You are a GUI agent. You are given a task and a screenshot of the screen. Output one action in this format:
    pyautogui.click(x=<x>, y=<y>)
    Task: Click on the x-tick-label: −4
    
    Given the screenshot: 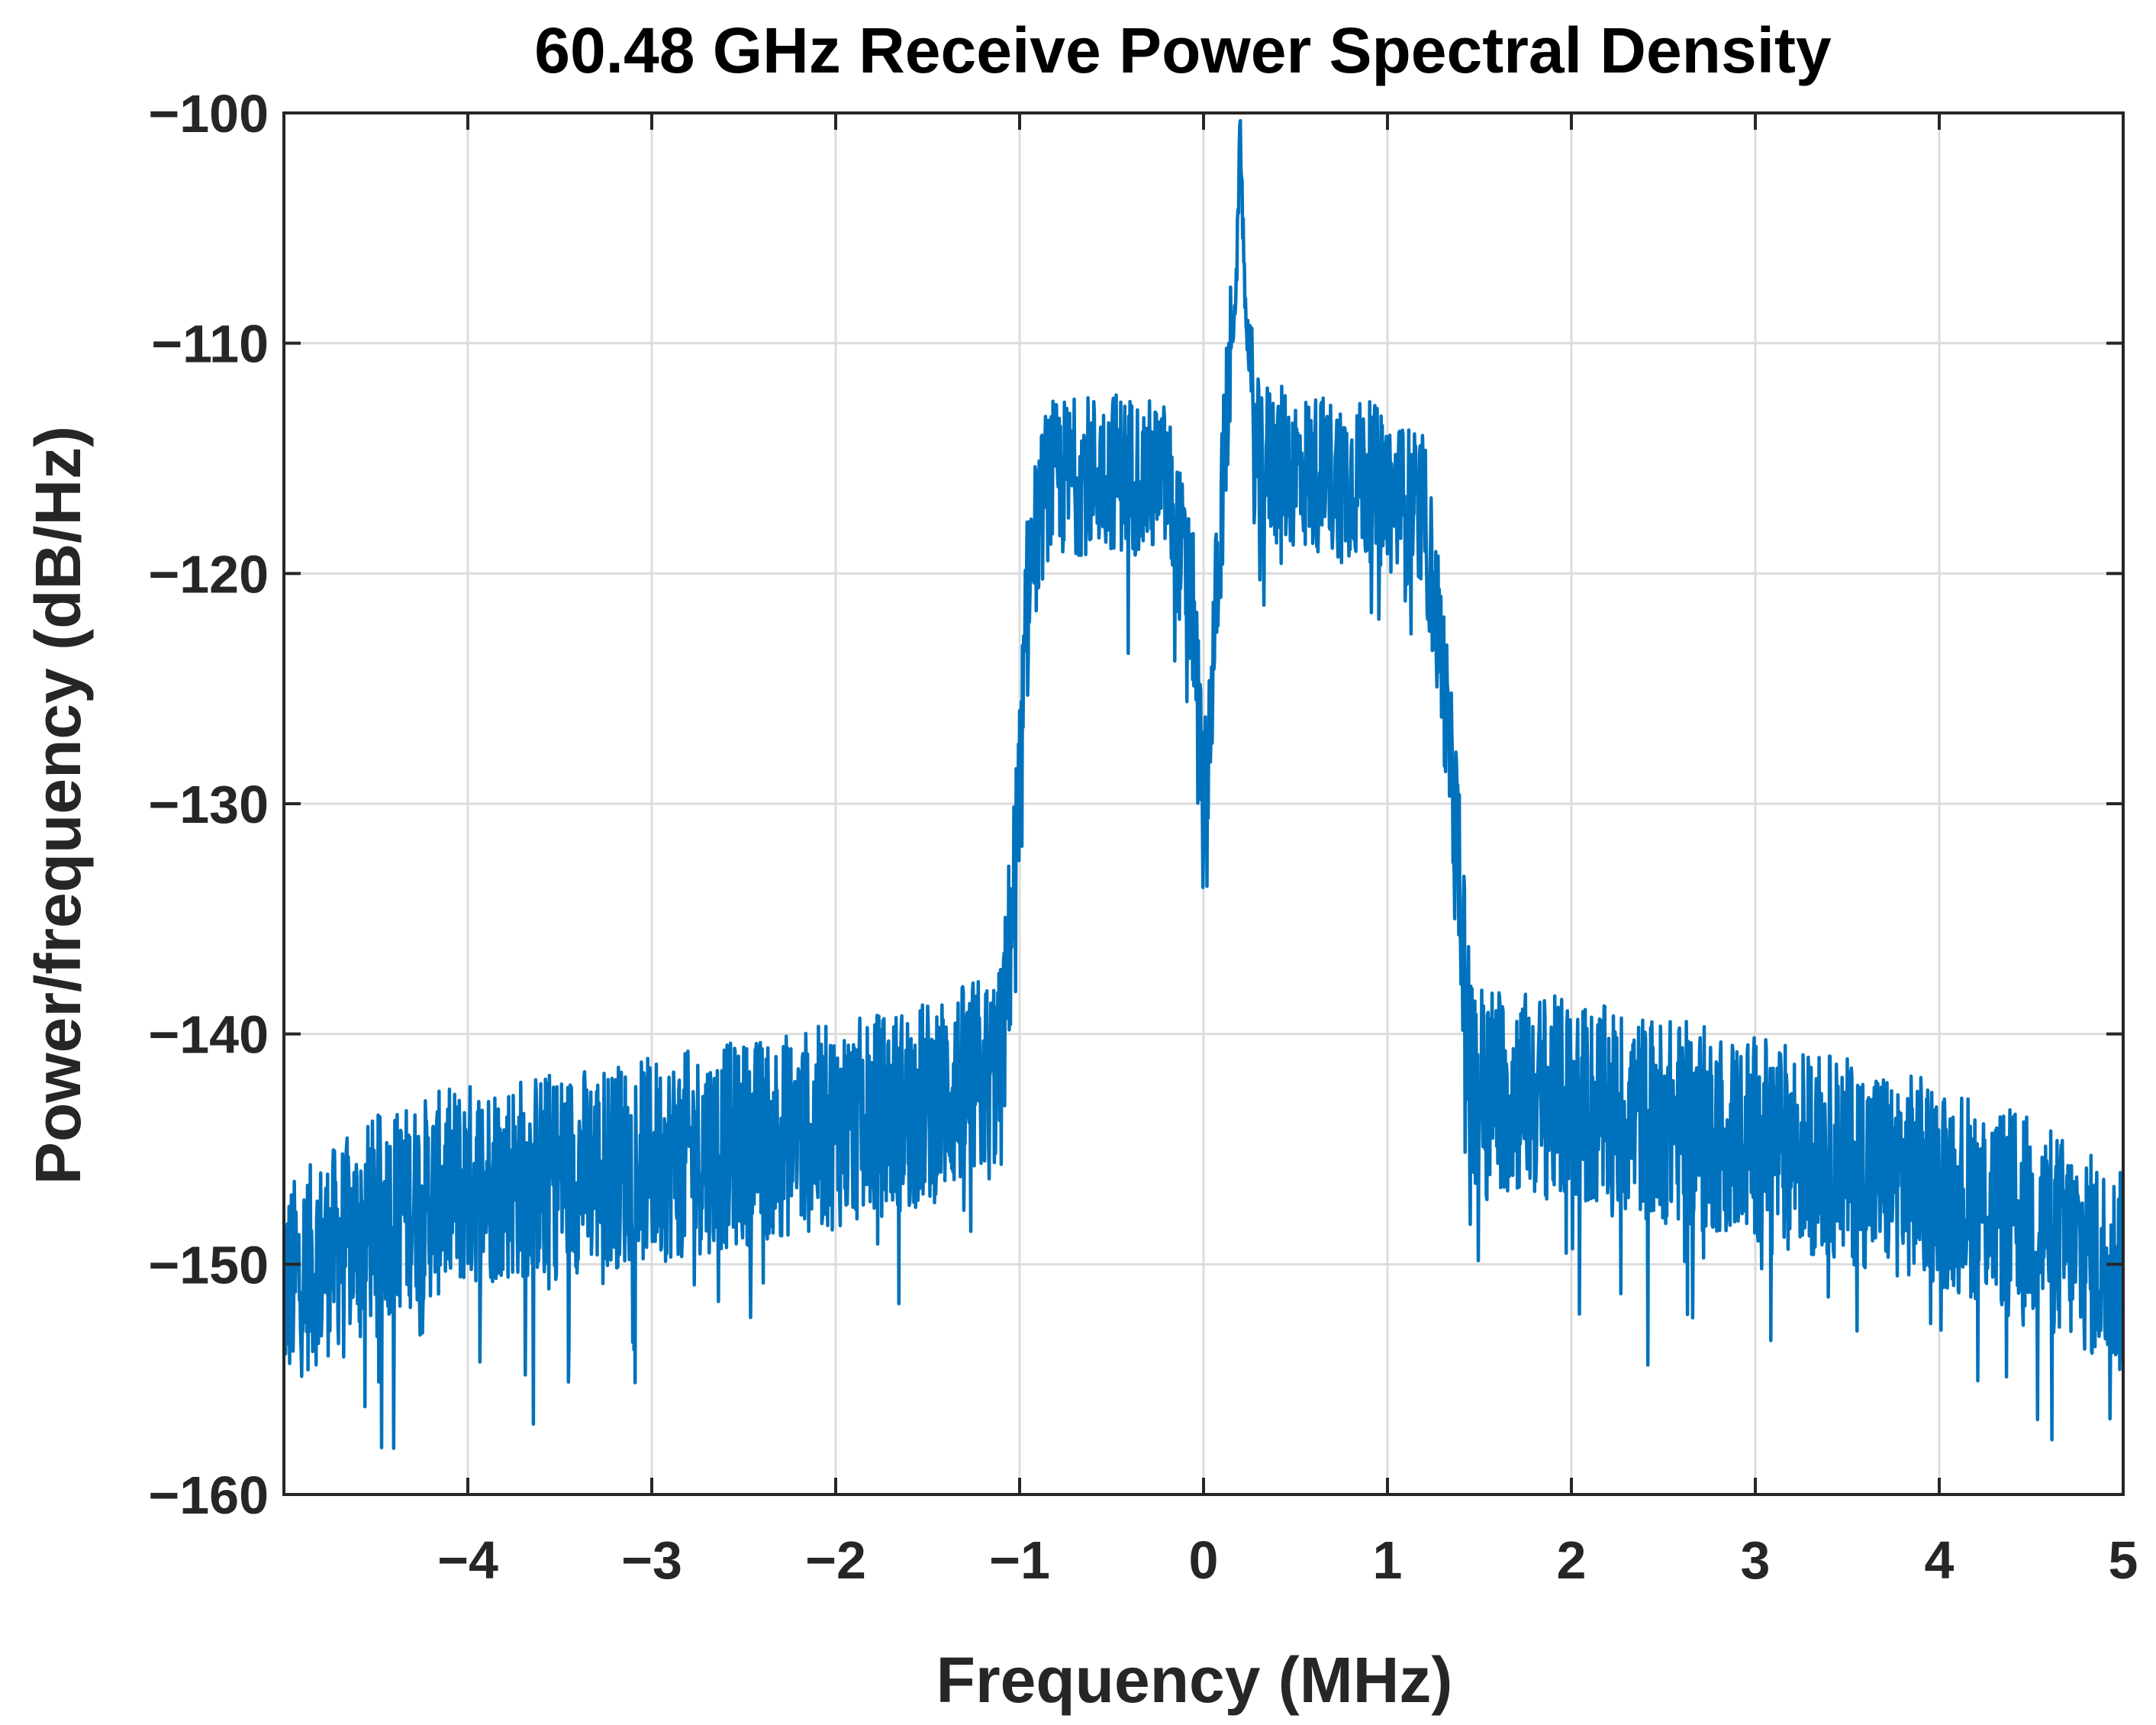 What is the action you would take?
    pyautogui.click(x=467, y=1560)
    